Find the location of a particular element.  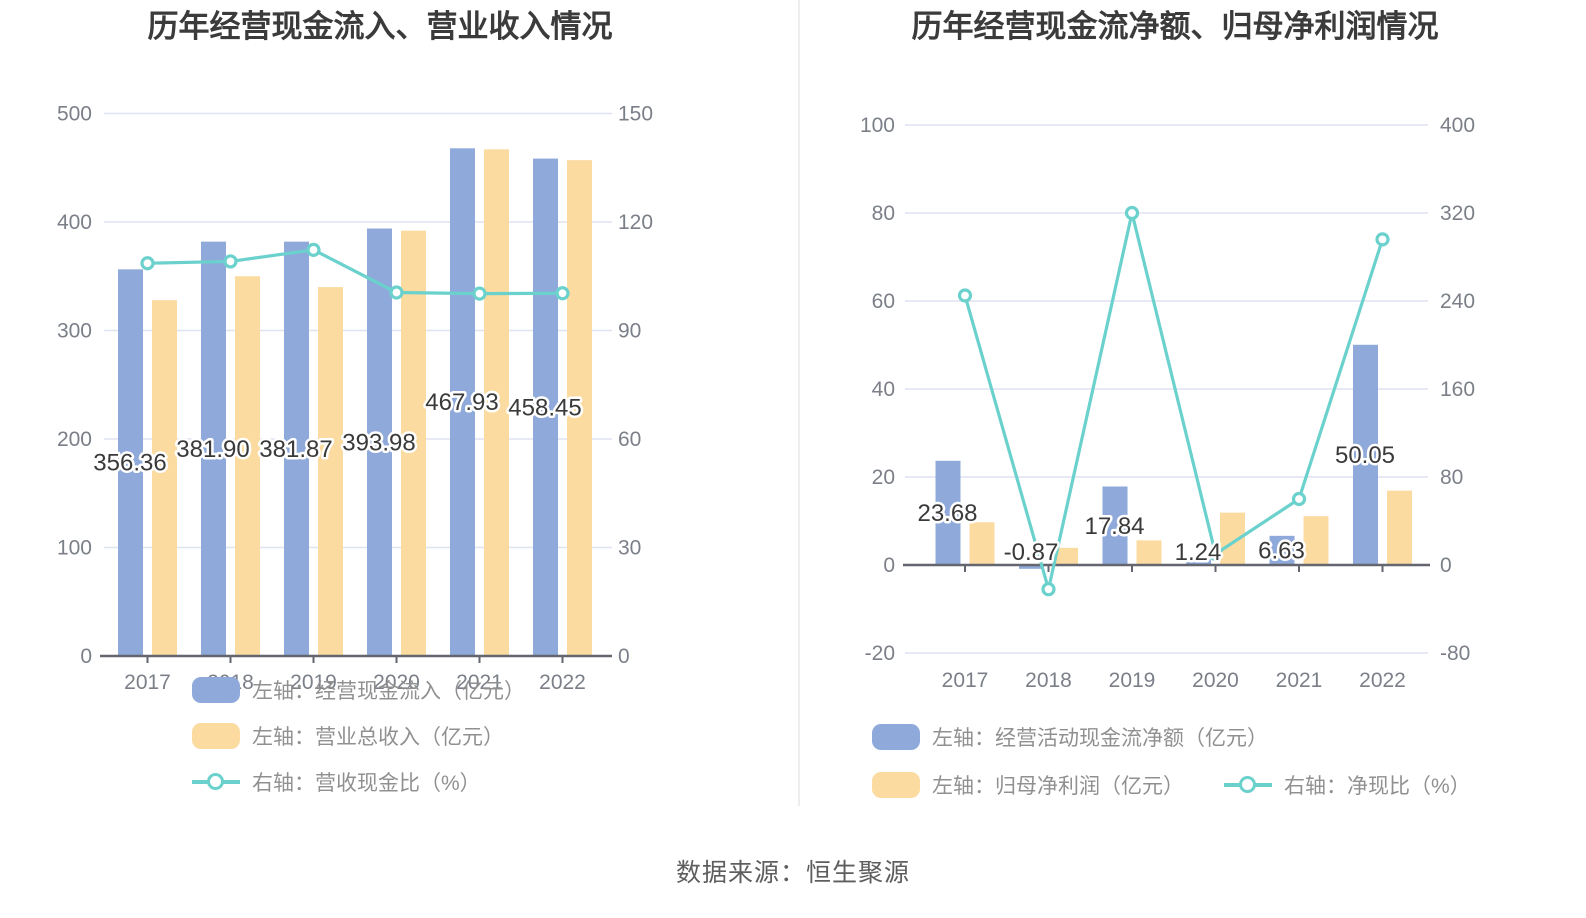

left-axis-tick-label: 400 is located at coordinates (74, 222).